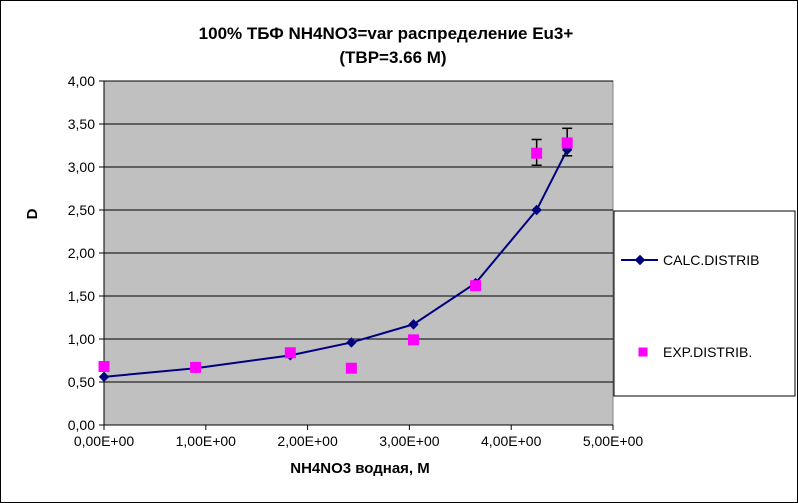  I want to click on x-tick-label: 5,00E+00, so click(613, 441).